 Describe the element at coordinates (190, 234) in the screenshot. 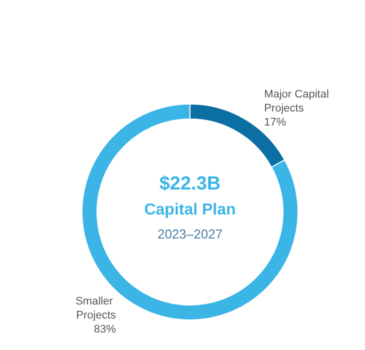

I see `text: 2023–2027` at that location.